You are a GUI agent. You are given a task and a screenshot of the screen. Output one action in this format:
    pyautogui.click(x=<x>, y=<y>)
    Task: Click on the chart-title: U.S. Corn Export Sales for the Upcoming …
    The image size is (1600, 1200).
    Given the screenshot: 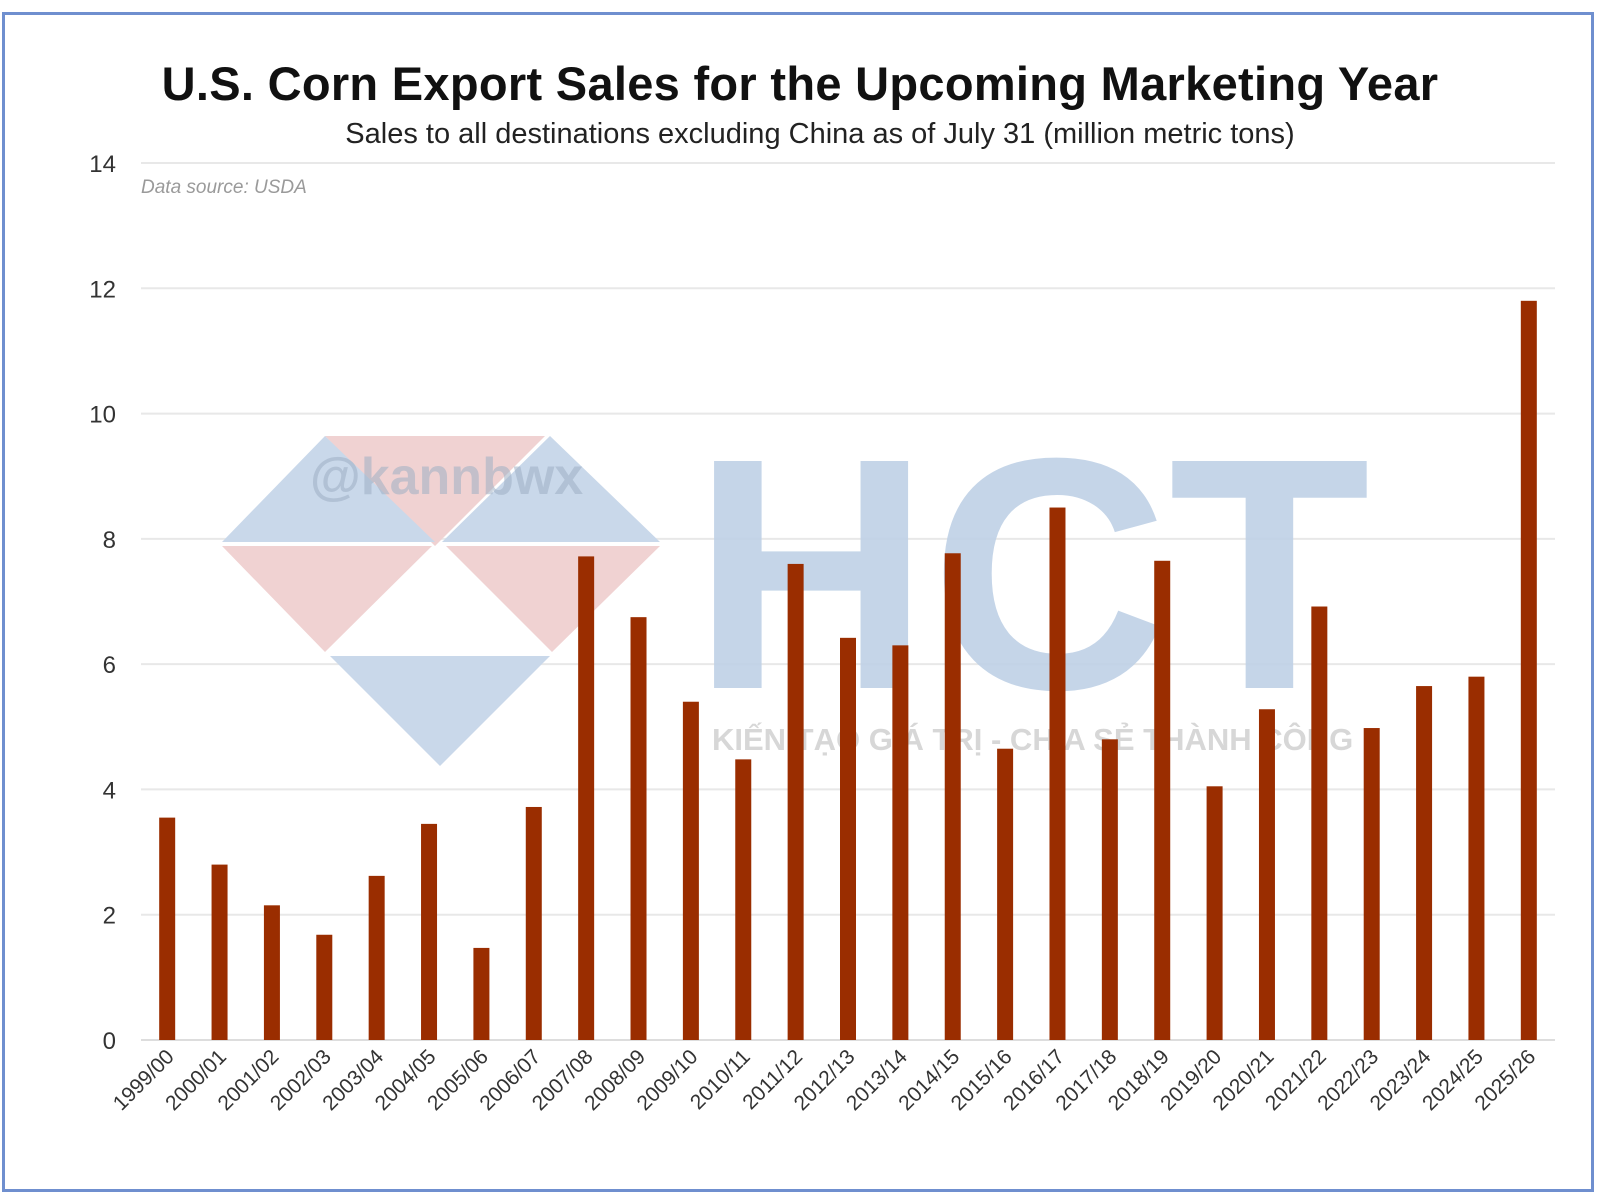 What is the action you would take?
    pyautogui.click(x=800, y=83)
    